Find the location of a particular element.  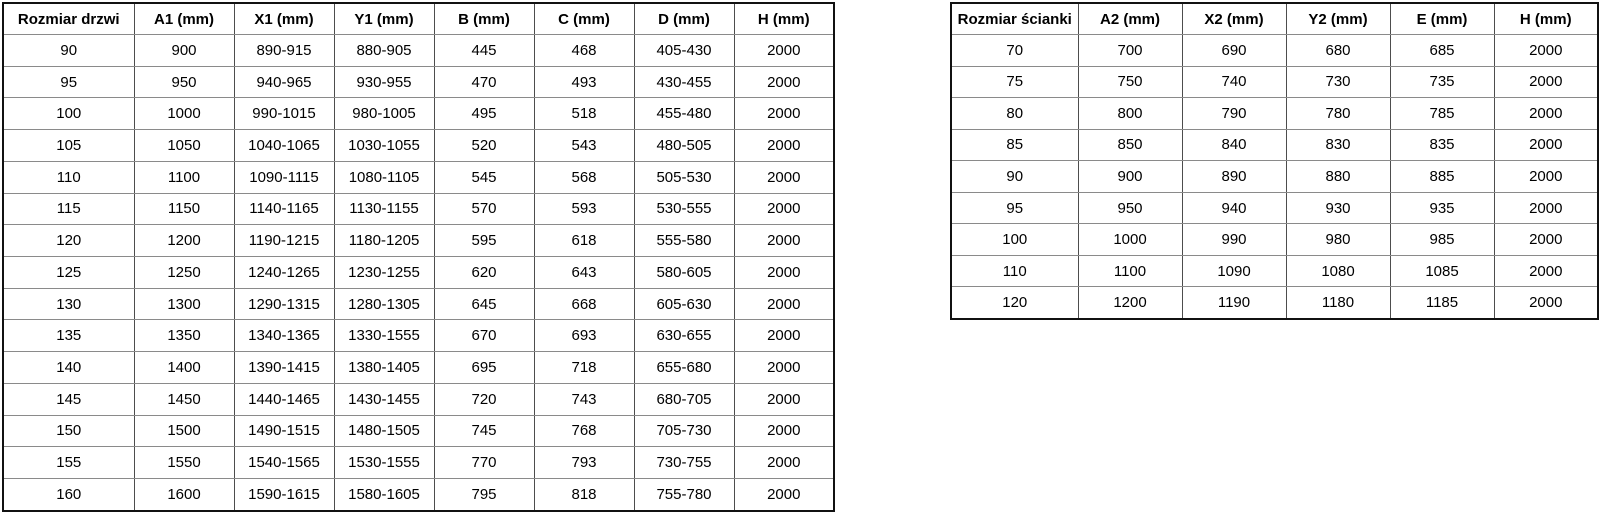

table-cell: 670 is located at coordinates (484, 336).